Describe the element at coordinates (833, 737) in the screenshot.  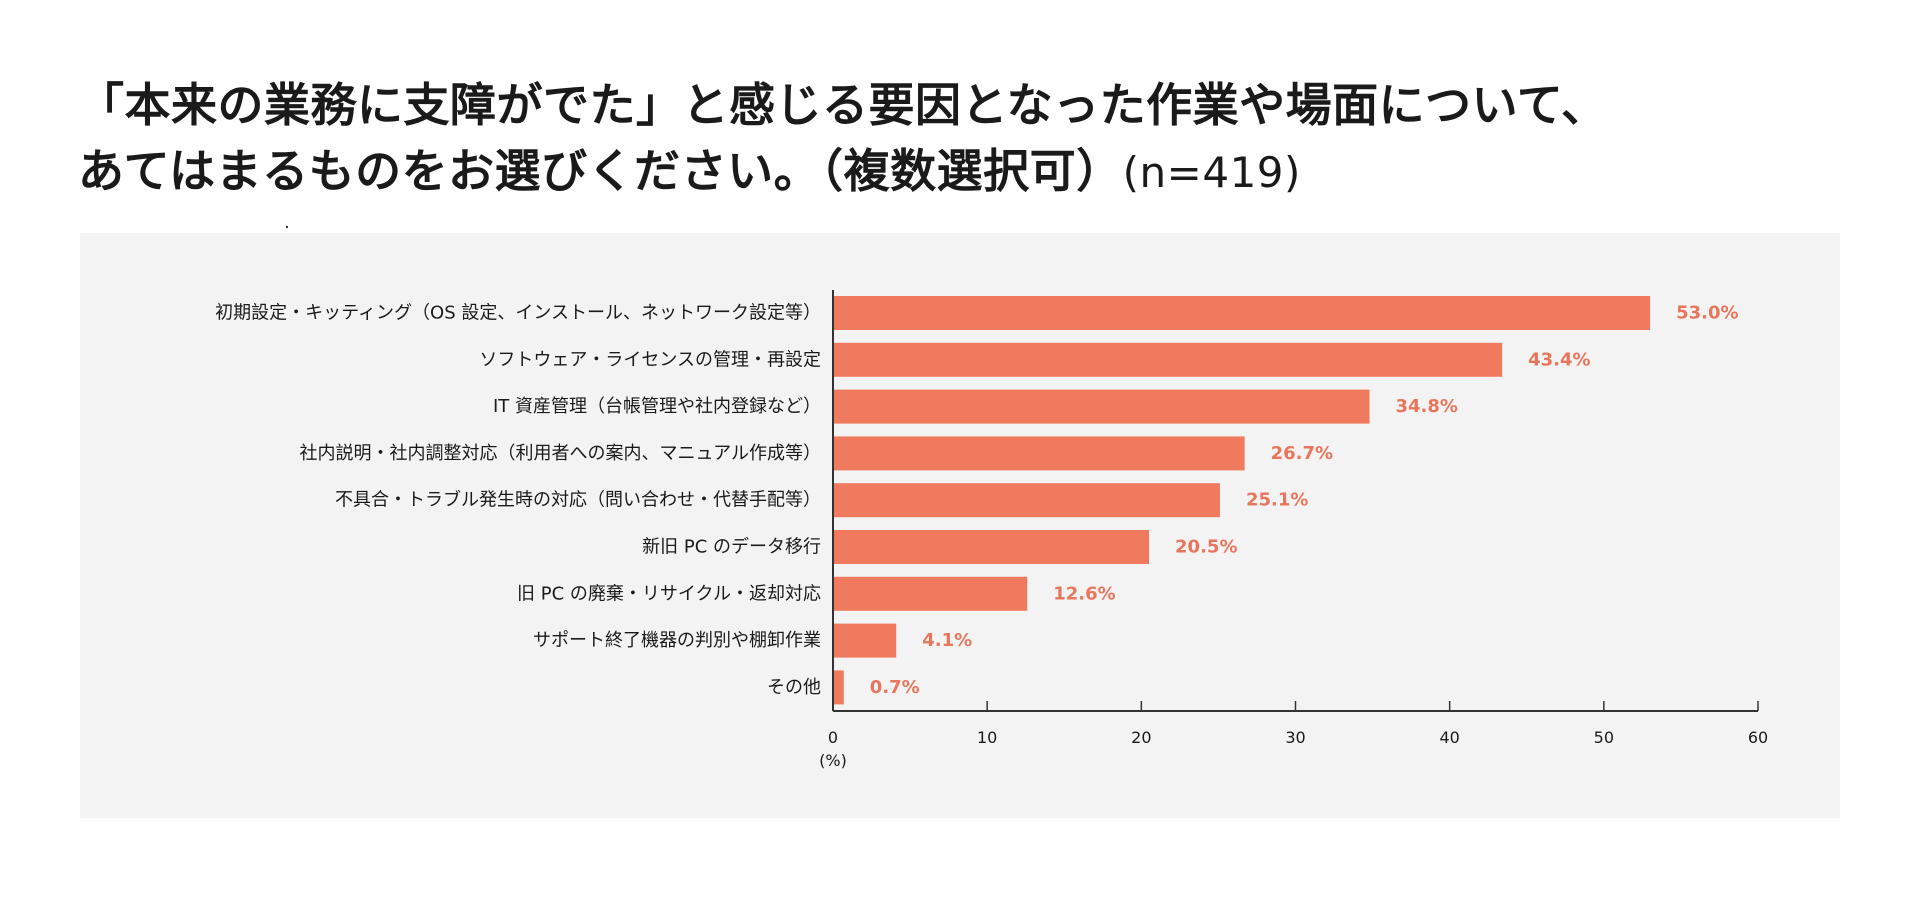
I see `x-tick-label: 0` at that location.